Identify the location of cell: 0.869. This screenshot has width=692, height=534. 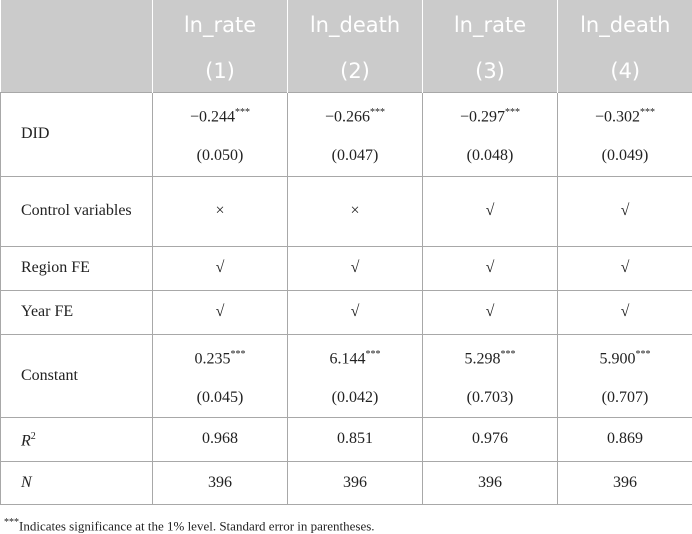
(624, 439).